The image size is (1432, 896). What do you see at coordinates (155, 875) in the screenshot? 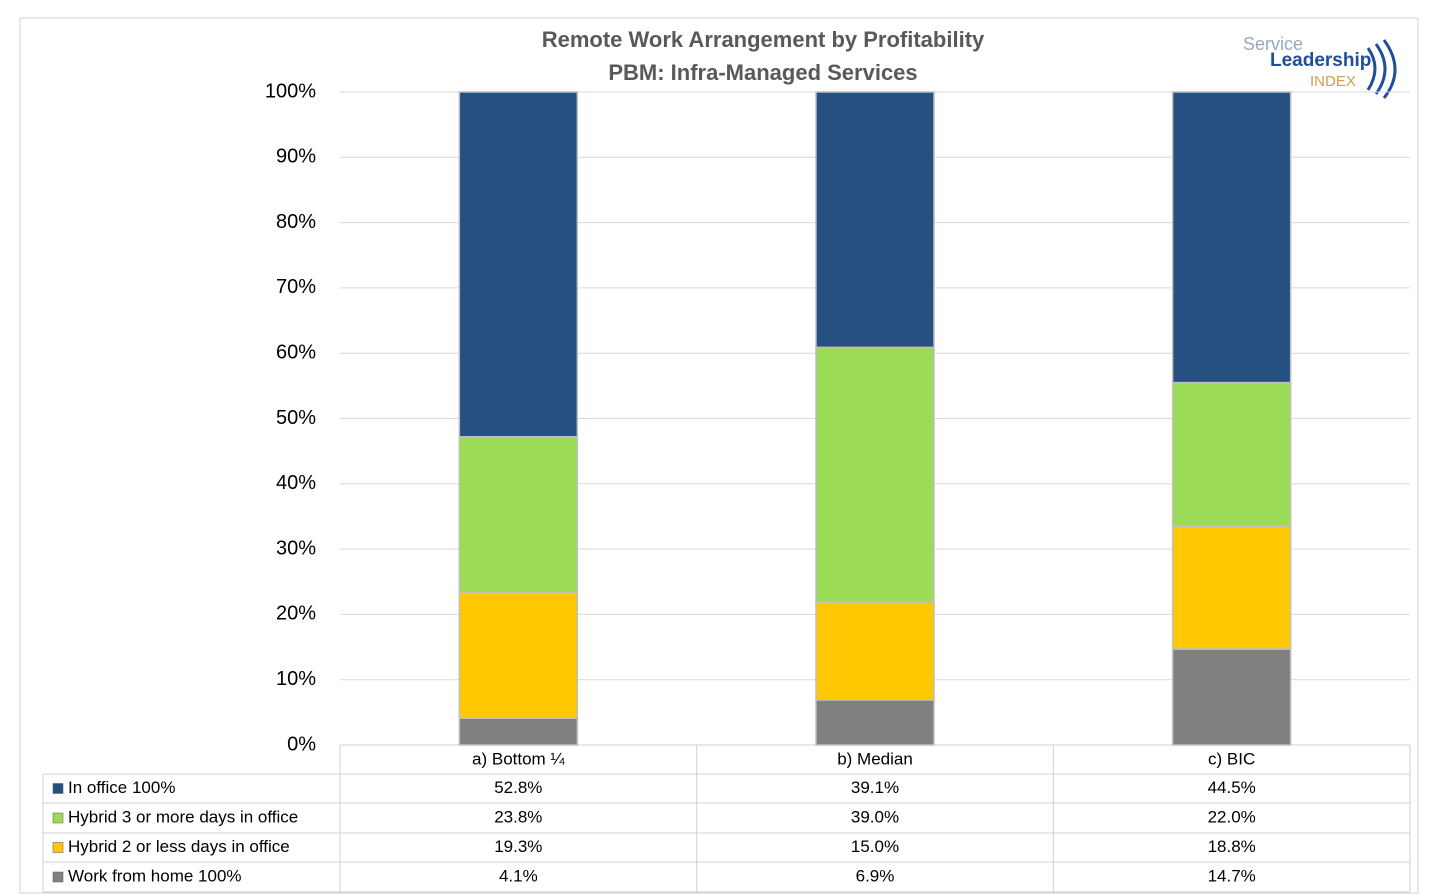
I see `legend-label: Work from home 100%` at bounding box center [155, 875].